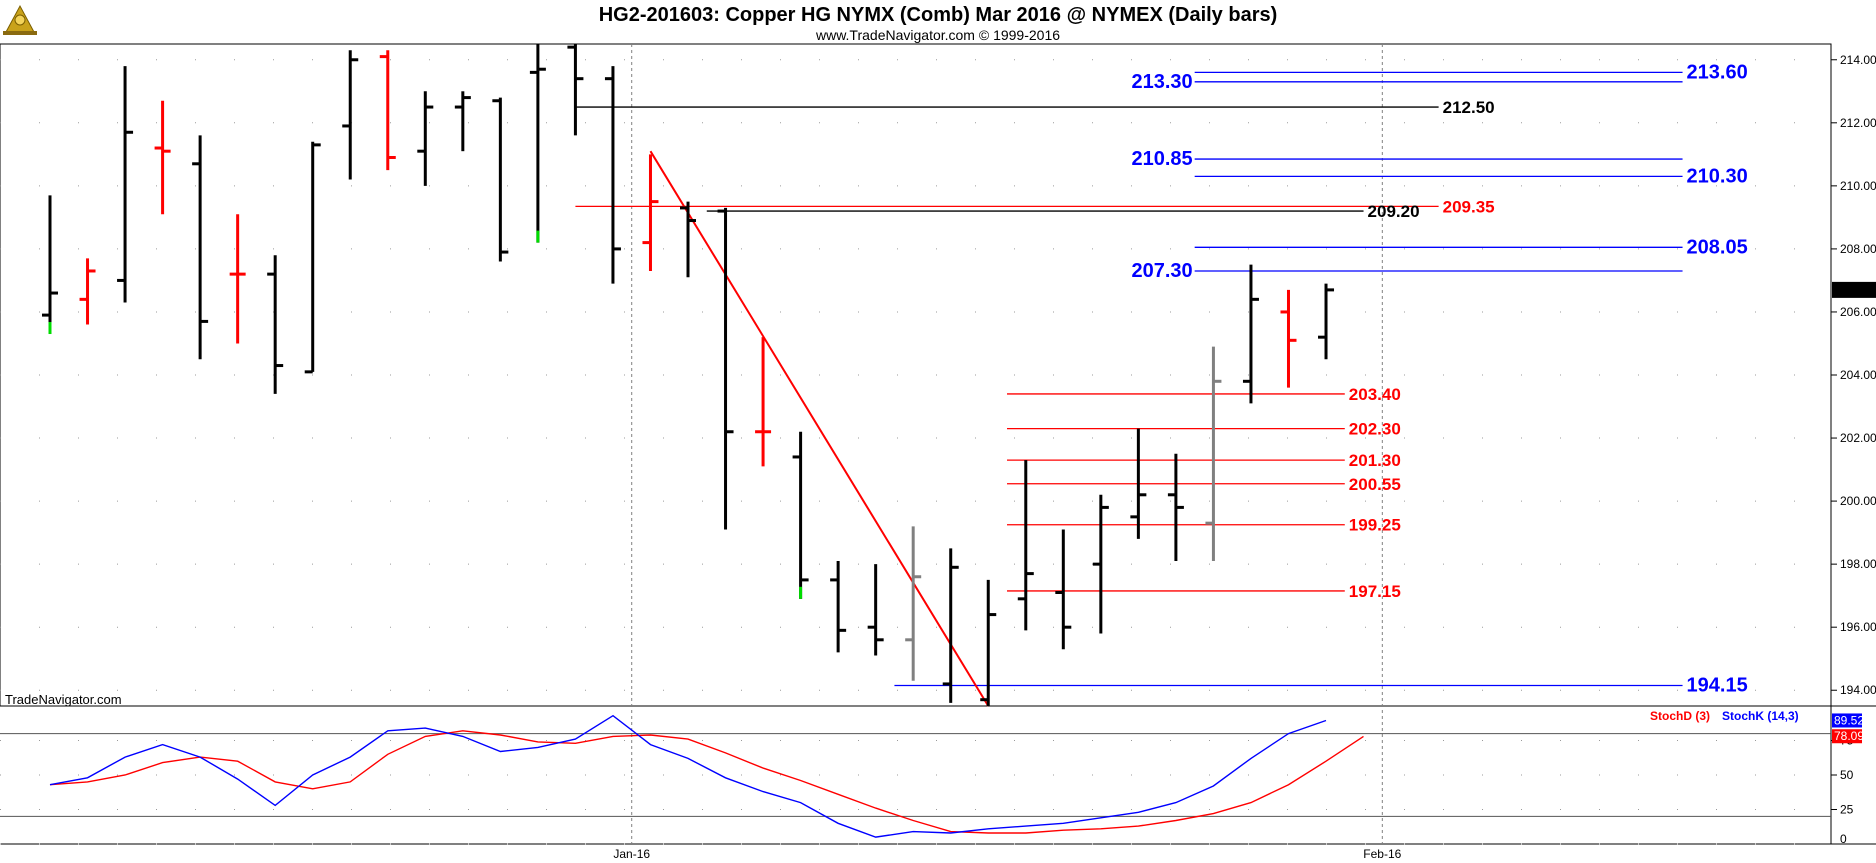 This screenshot has width=1876, height=863. Describe the element at coordinates (1394, 211) in the screenshot. I see `level-label: 209.20` at that location.